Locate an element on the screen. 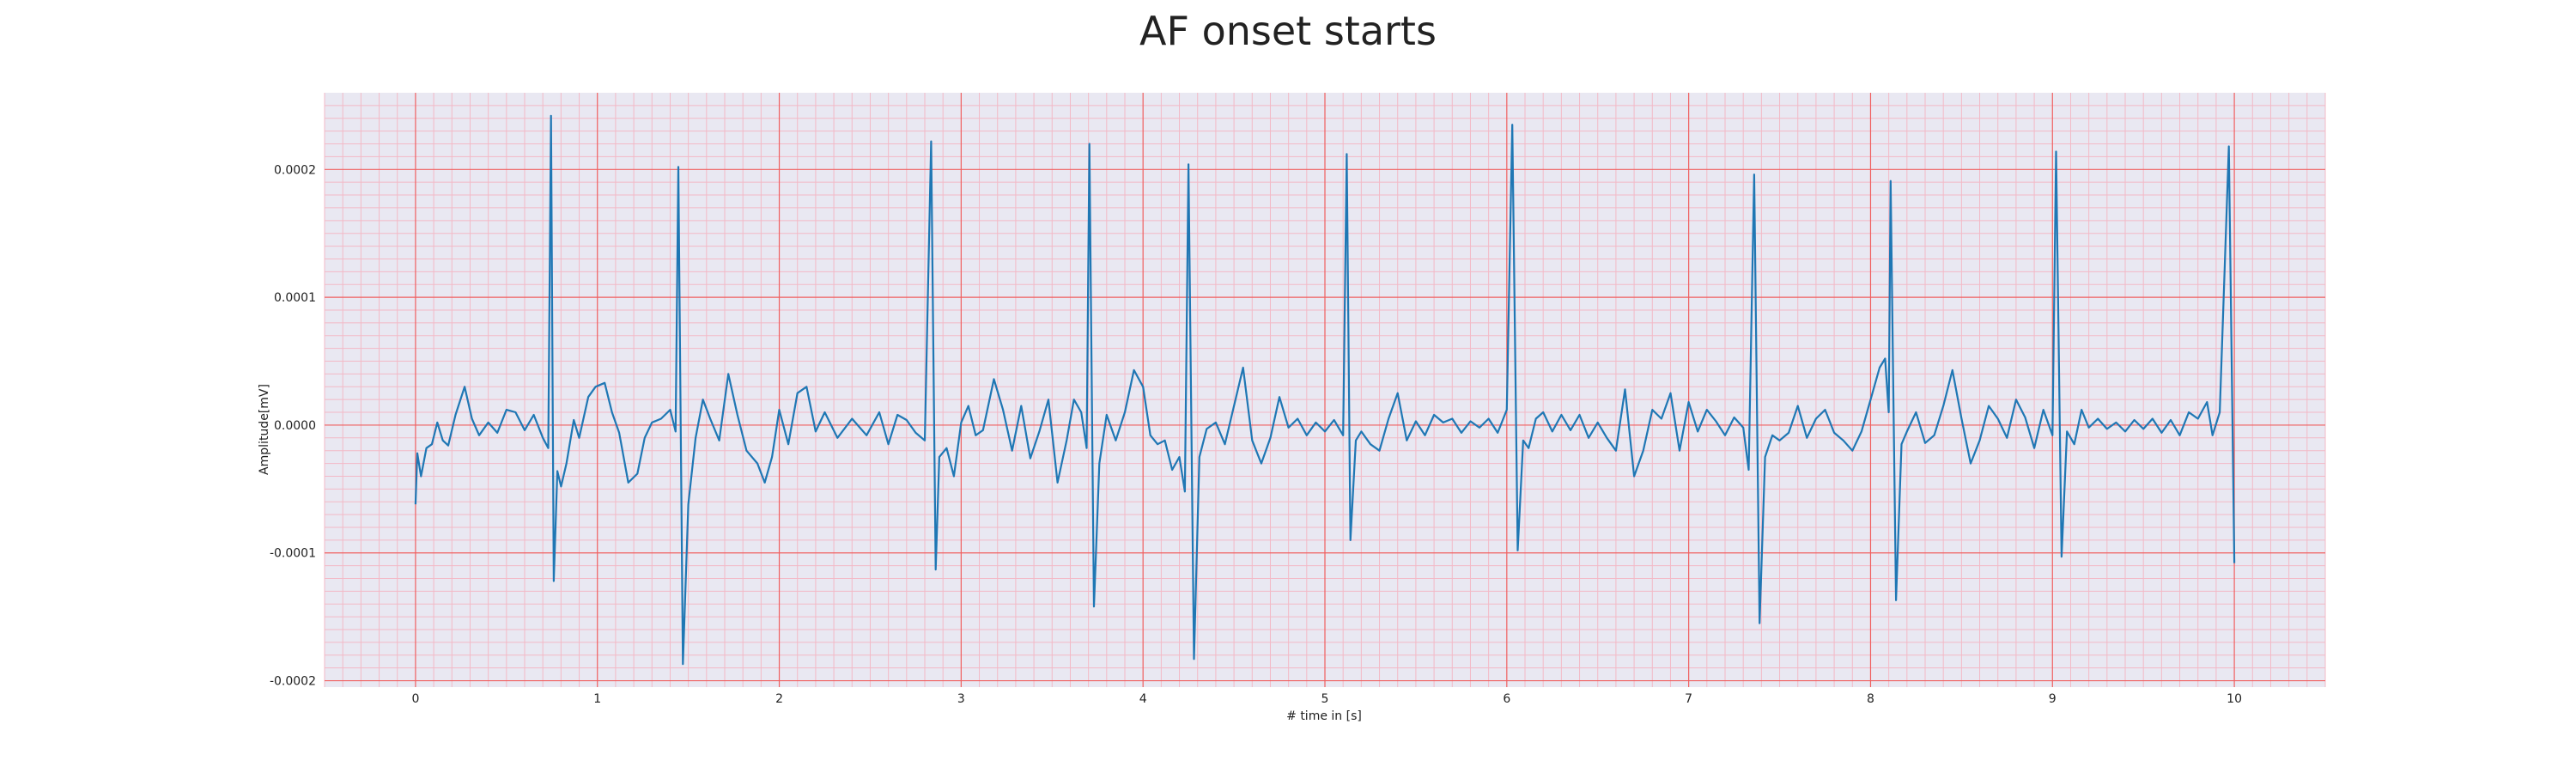  y-tick-label: 0.0002 is located at coordinates (295, 170).